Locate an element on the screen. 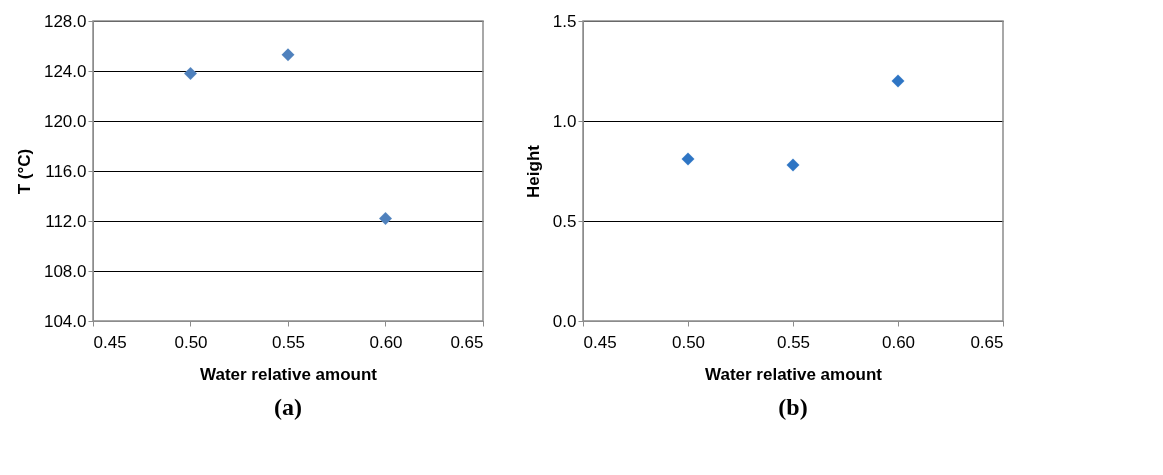 The height and width of the screenshot is (475, 1163). y-tick-label: 128.0 is located at coordinates (65, 21).